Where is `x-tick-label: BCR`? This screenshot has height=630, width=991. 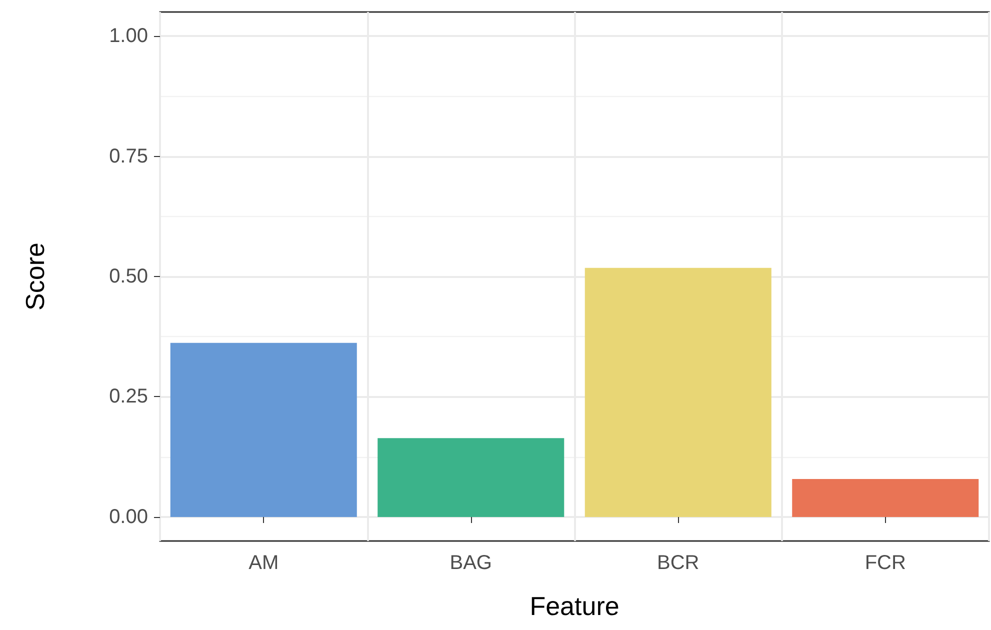 x-tick-label: BCR is located at coordinates (678, 563).